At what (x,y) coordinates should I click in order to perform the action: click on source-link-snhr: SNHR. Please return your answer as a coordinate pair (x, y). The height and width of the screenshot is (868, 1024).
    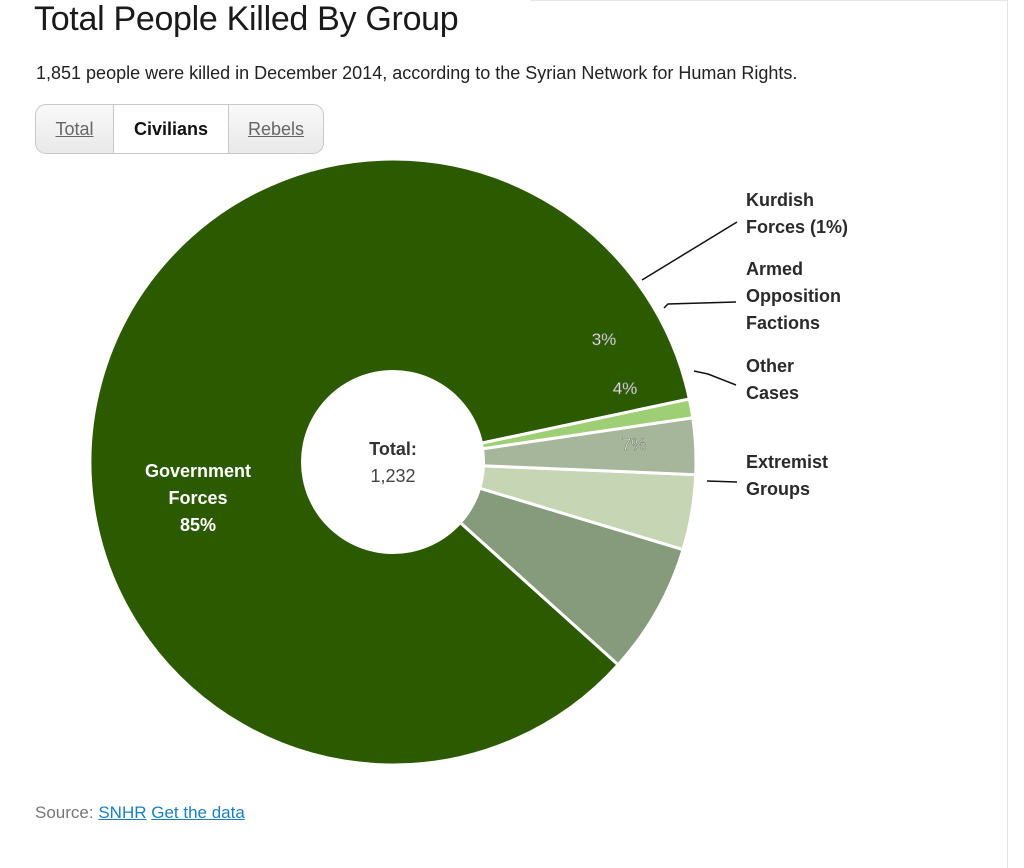
    Looking at the image, I should click on (122, 812).